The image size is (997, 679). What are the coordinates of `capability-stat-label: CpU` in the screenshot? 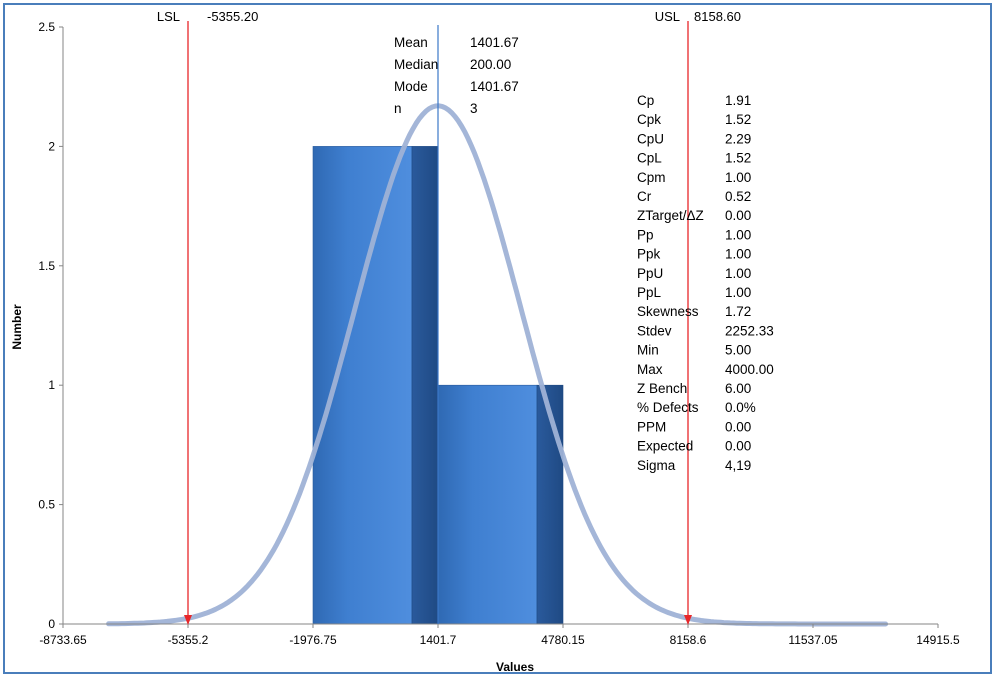 It's located at (650, 138).